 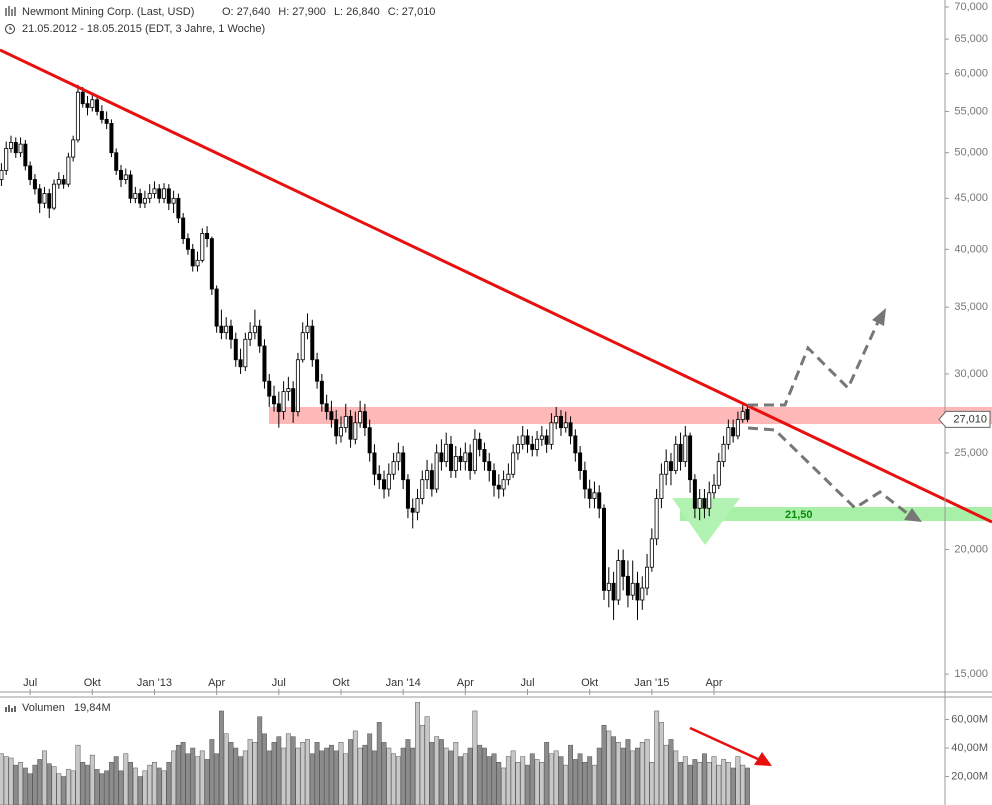 I want to click on y-tick-label: 25,000, so click(x=971, y=453).